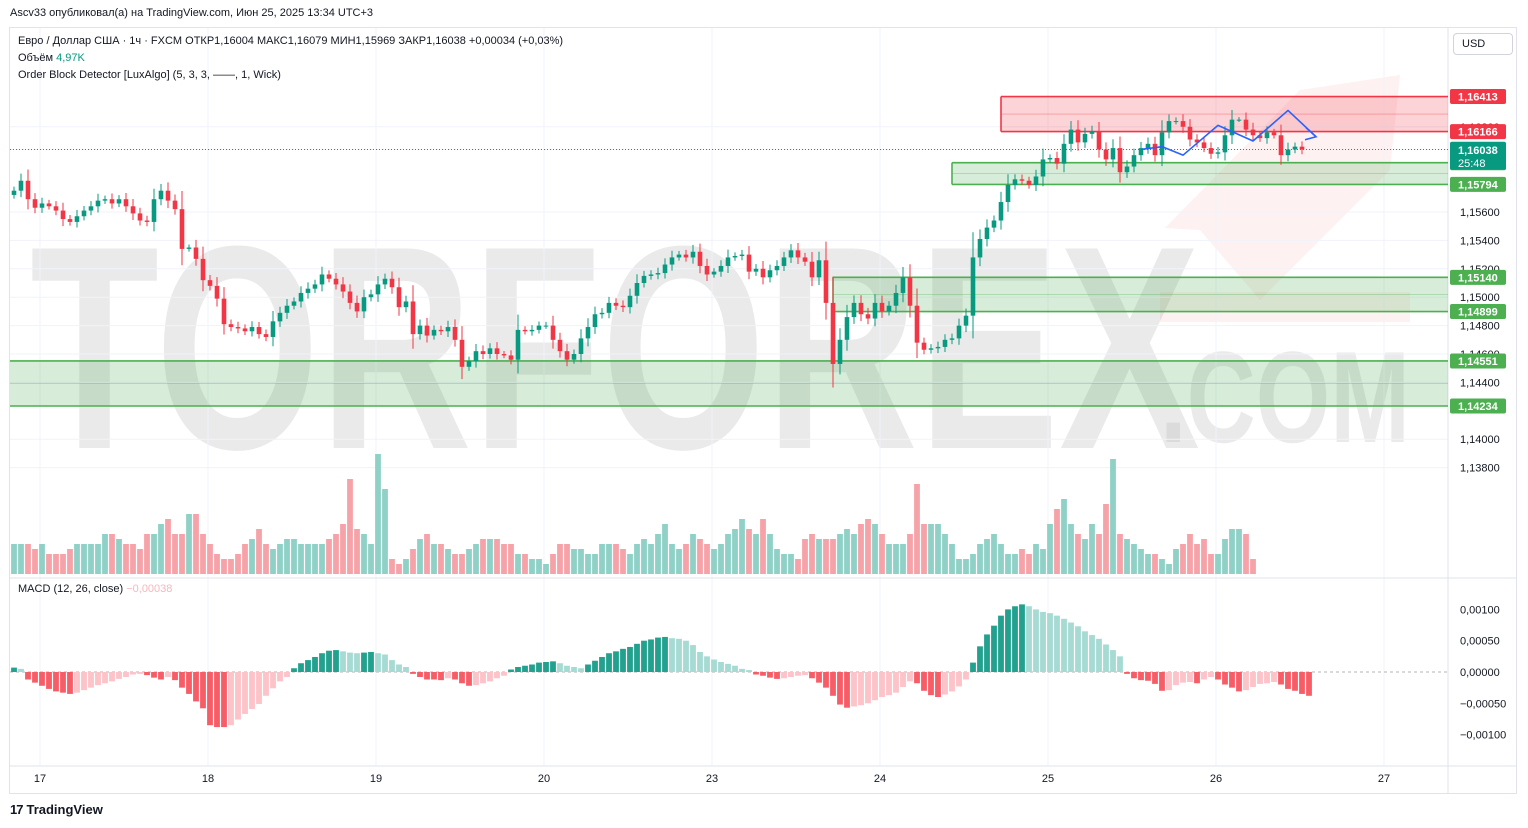 The width and height of the screenshot is (1528, 828). Describe the element at coordinates (56, 809) in the screenshot. I see `tradingview-logo: 17 TradingView` at that location.